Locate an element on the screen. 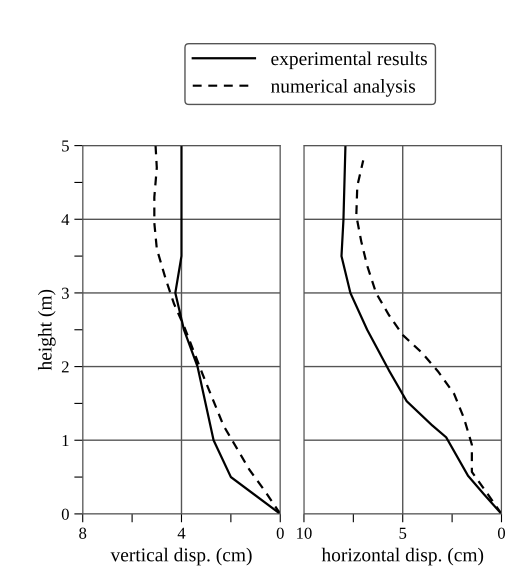  x-tick-label: 4 is located at coordinates (182, 533).